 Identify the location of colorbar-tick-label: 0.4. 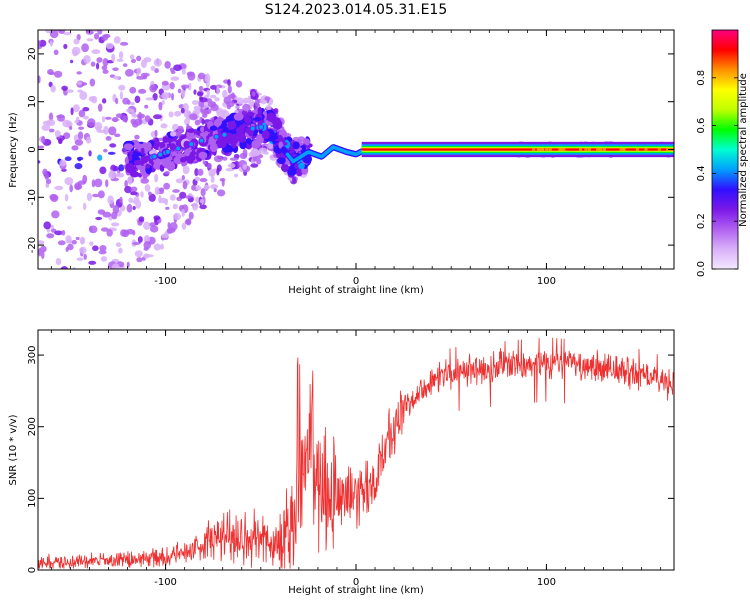
(701, 173).